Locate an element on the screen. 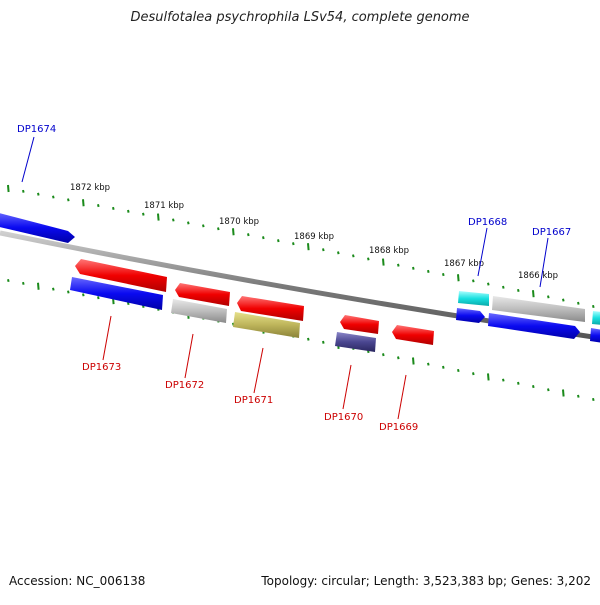 The image size is (600, 605). leader-DP1672 is located at coordinates (189, 356).